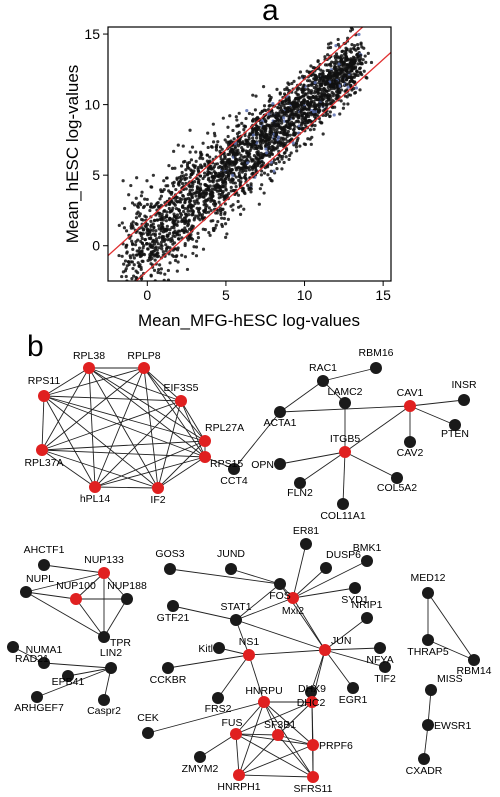  Describe the element at coordinates (170, 569) in the screenshot. I see `network-node-gos3` at that location.